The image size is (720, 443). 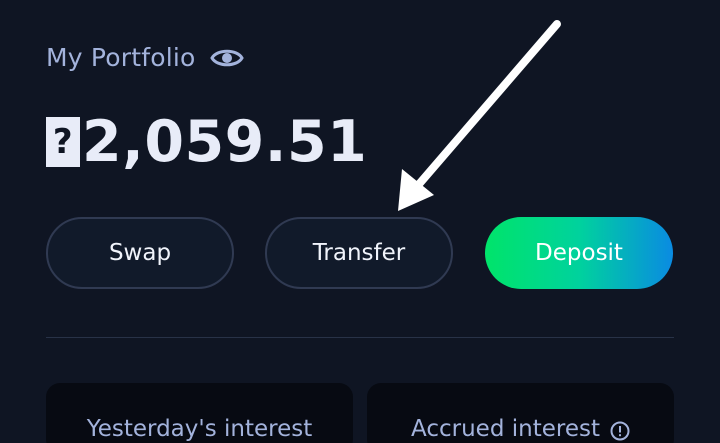 I want to click on swap-button-label: Swap, so click(x=140, y=253).